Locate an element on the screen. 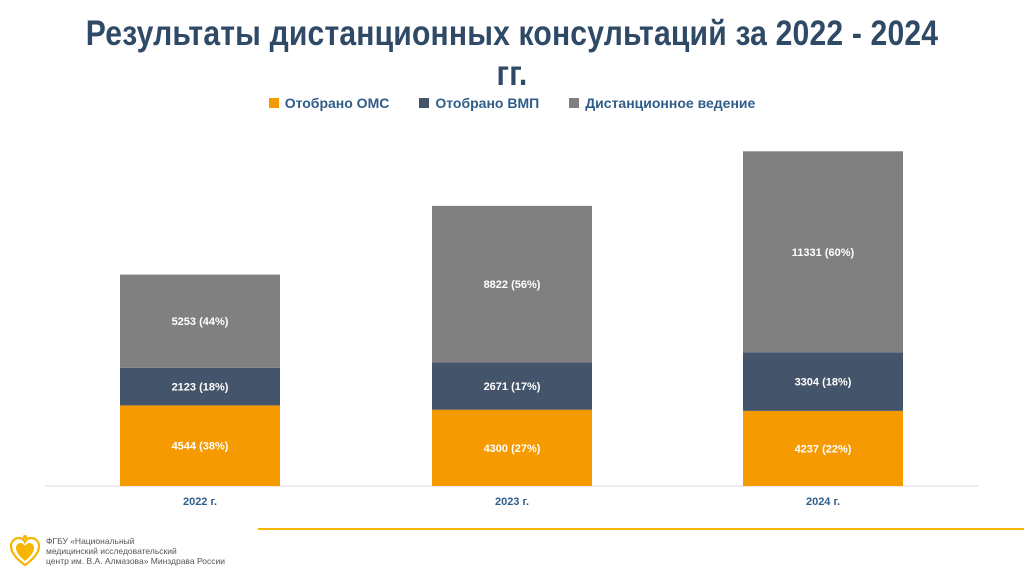 This screenshot has width=1024, height=574. legend-label-vmp: Отобрано ВМП is located at coordinates (487, 103).